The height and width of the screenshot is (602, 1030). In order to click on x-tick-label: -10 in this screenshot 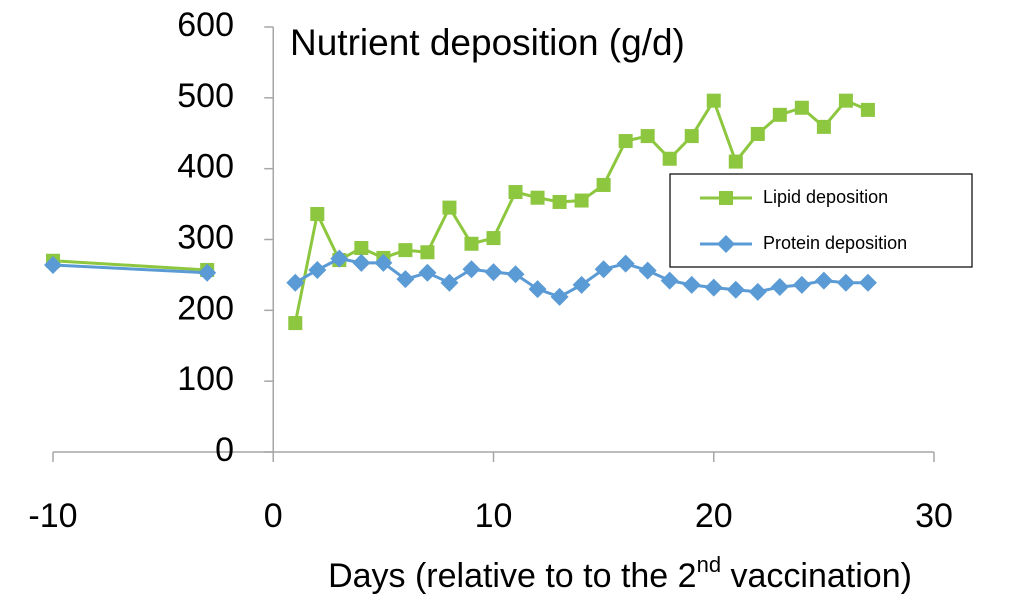, I will do `click(52, 516)`.